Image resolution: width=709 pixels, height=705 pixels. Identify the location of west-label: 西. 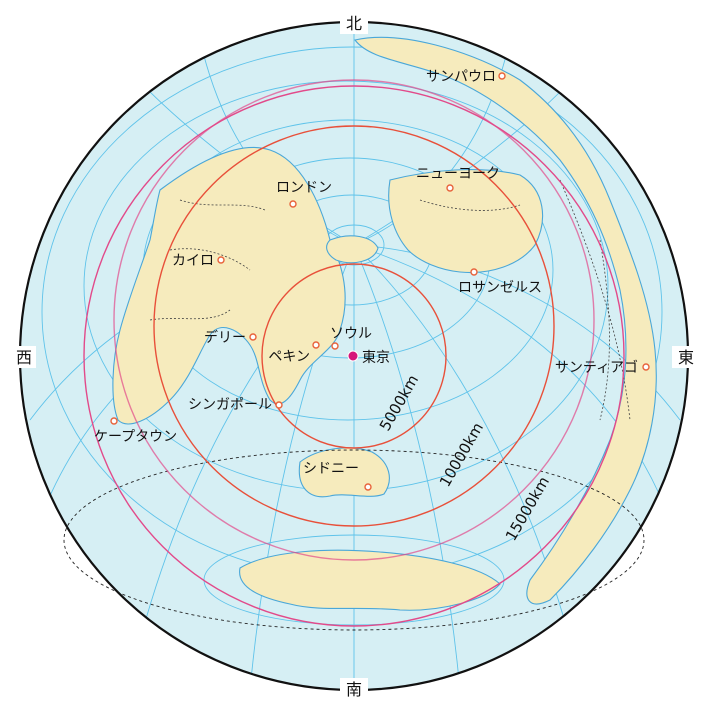
(24, 357).